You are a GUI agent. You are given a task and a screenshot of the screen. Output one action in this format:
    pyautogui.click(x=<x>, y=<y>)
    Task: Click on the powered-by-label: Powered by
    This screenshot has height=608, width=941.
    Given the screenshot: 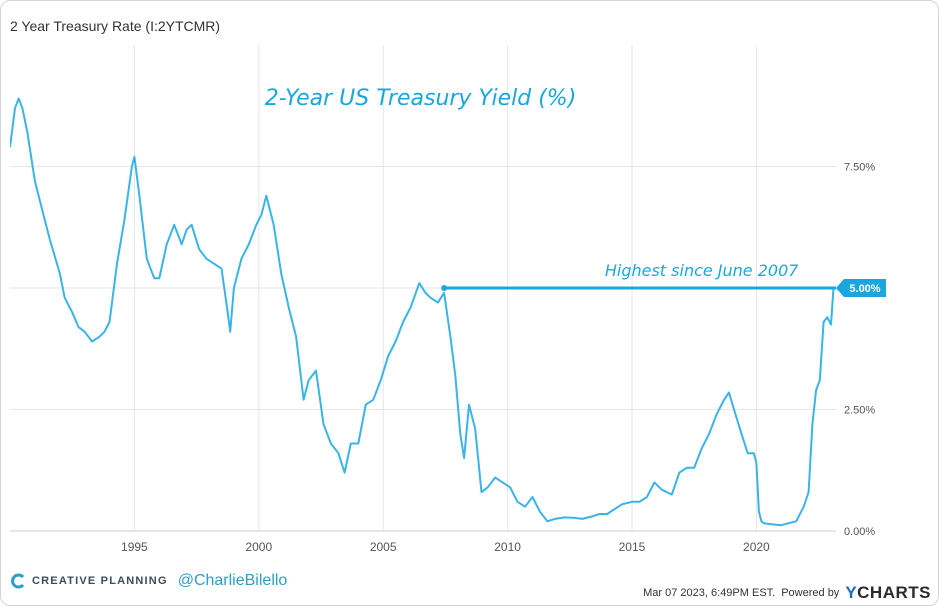 What is the action you would take?
    pyautogui.click(x=810, y=593)
    